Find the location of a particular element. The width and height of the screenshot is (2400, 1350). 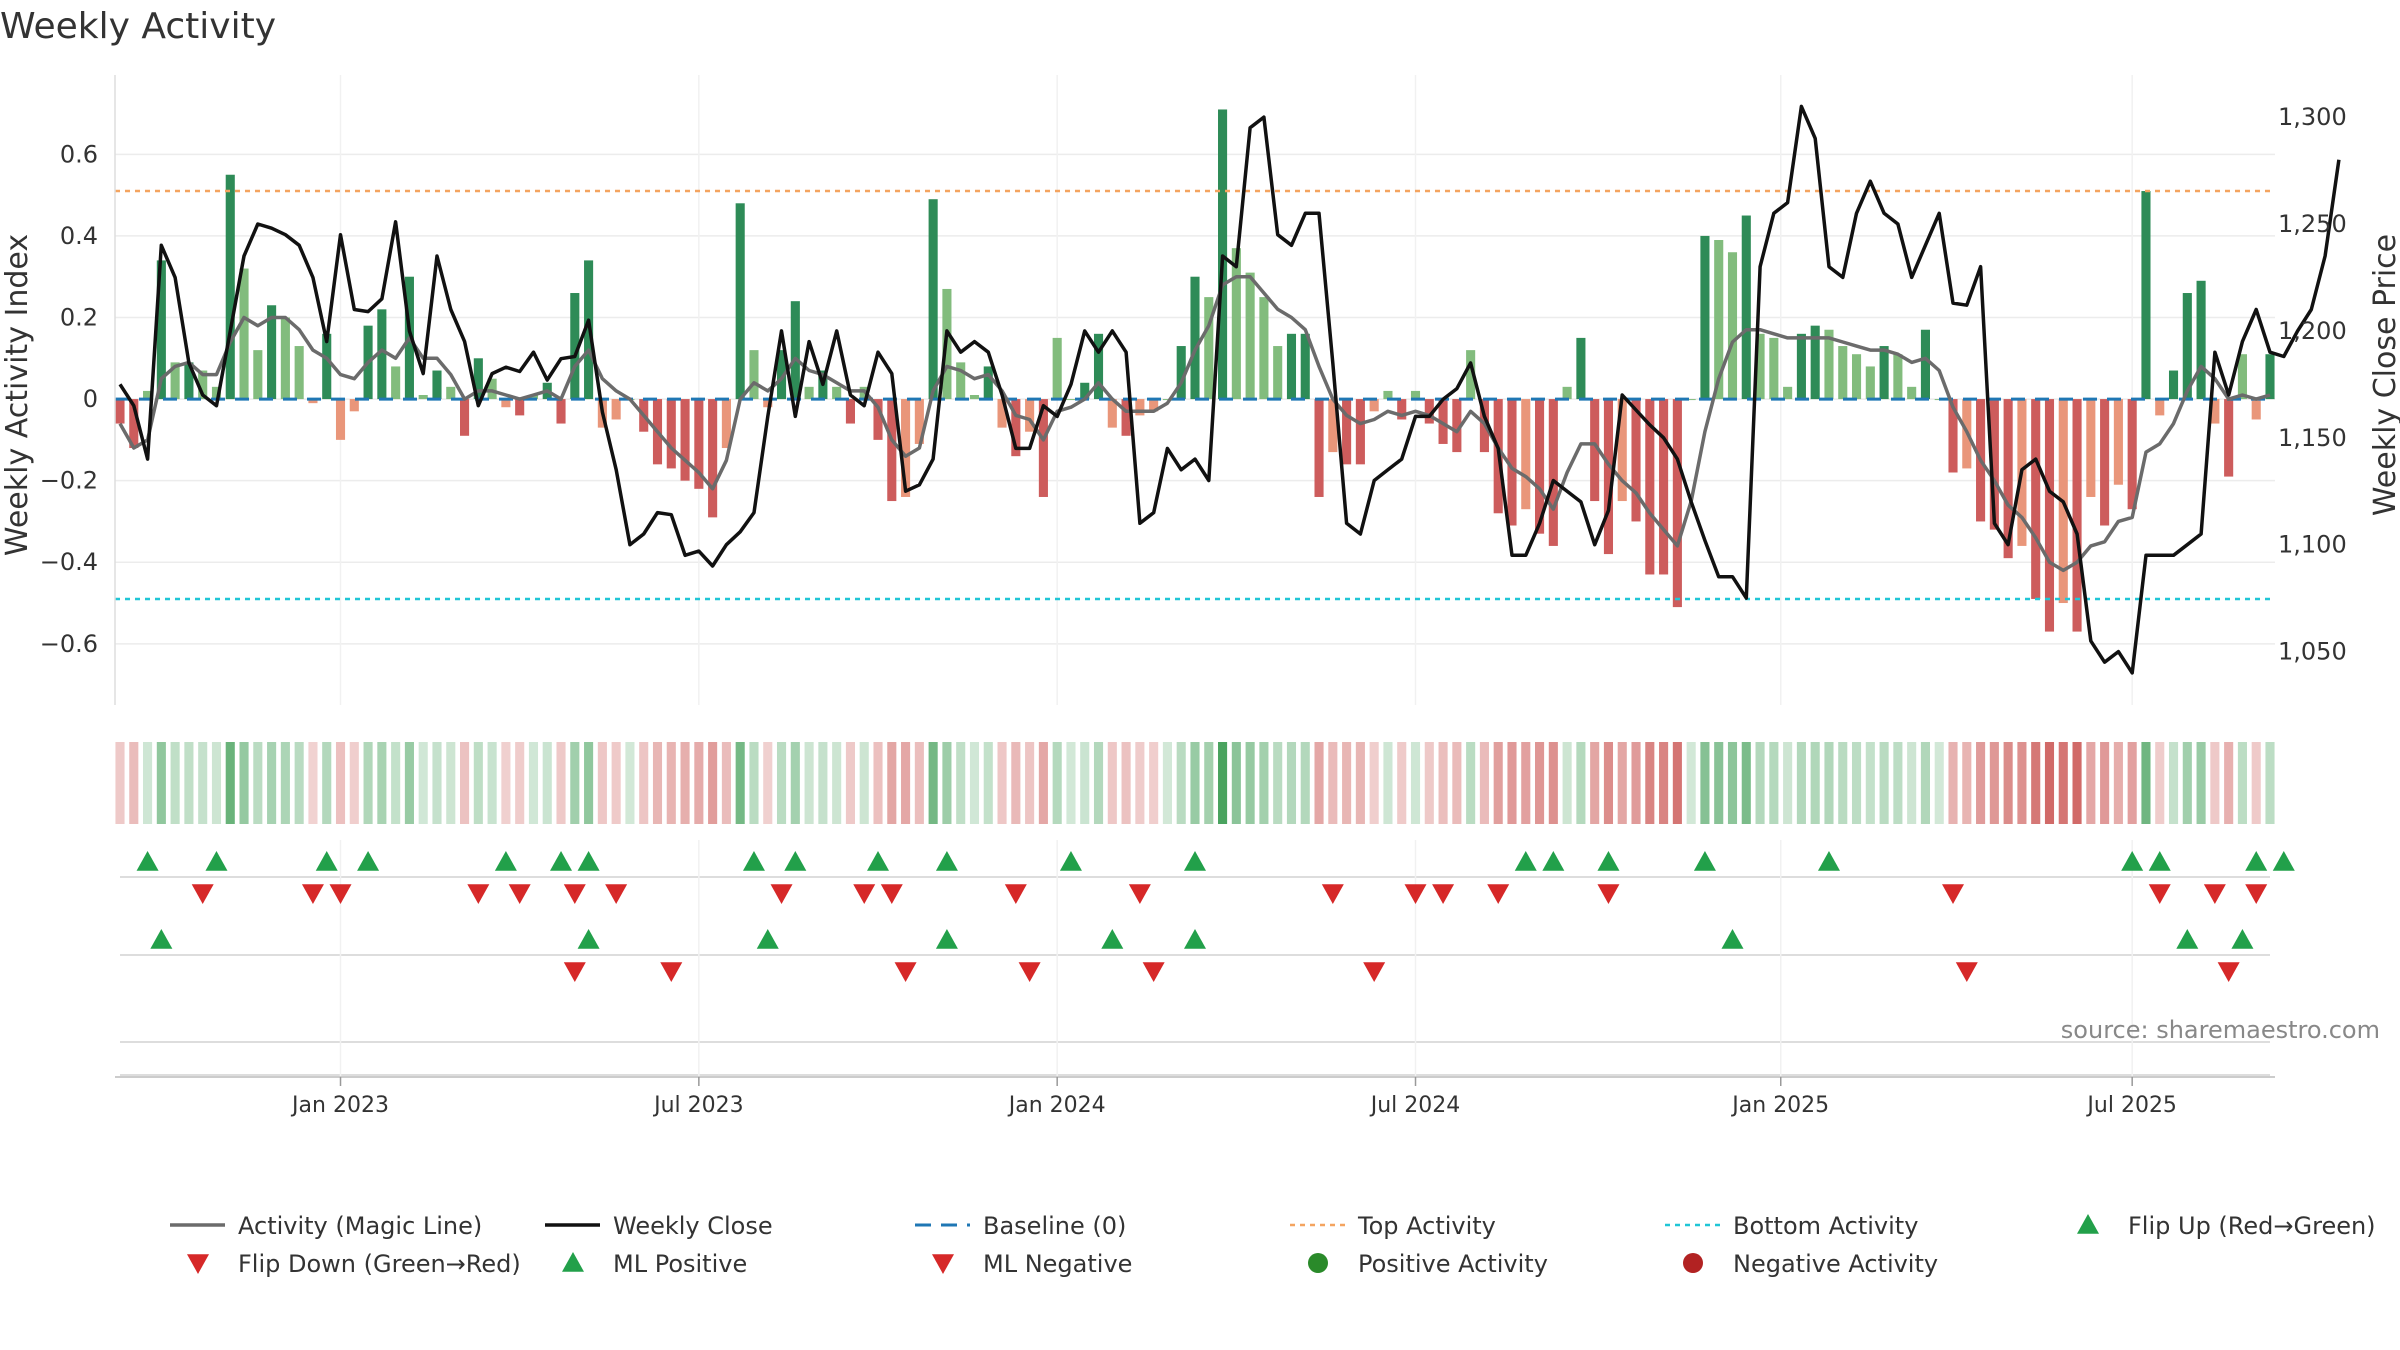

legend-item: Negative Activity is located at coordinates (1810, 1264).